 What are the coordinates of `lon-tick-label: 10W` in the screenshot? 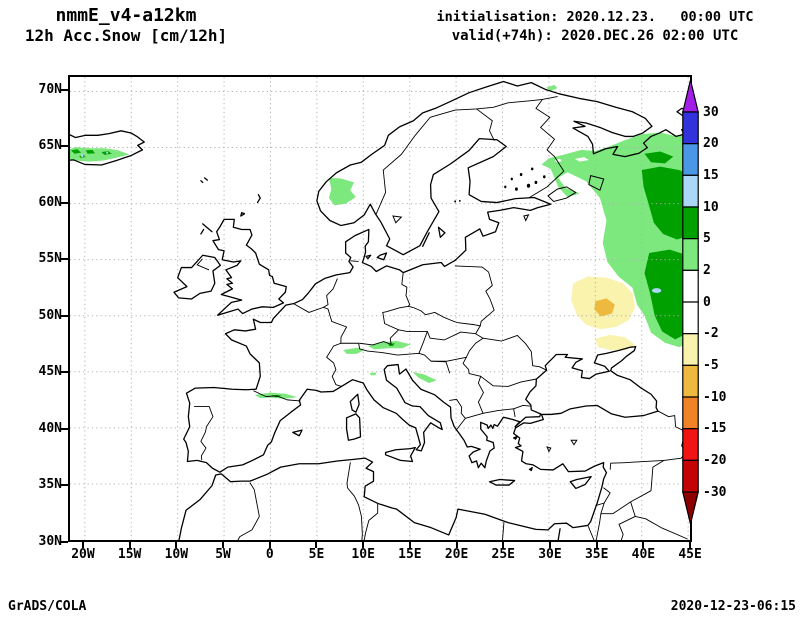 It's located at (176, 554).